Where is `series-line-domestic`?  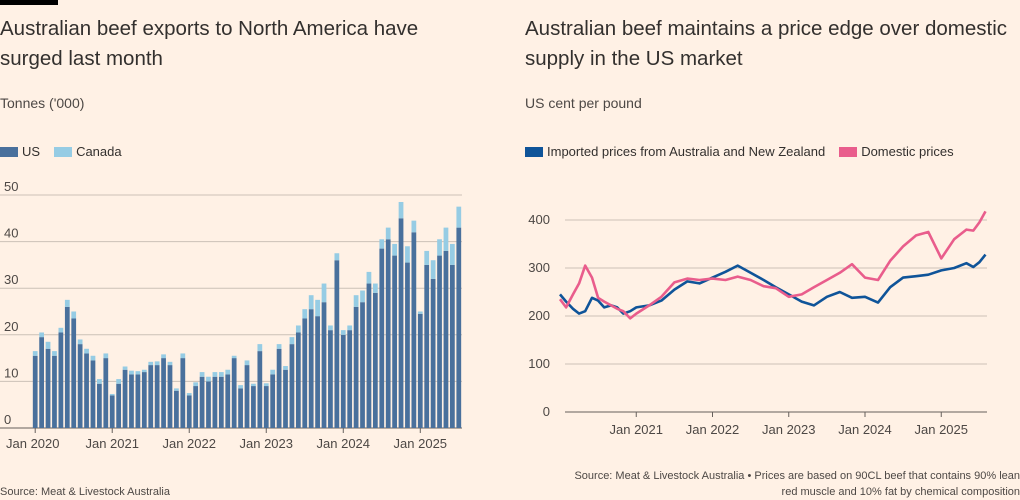
series-line-domestic is located at coordinates (772, 265).